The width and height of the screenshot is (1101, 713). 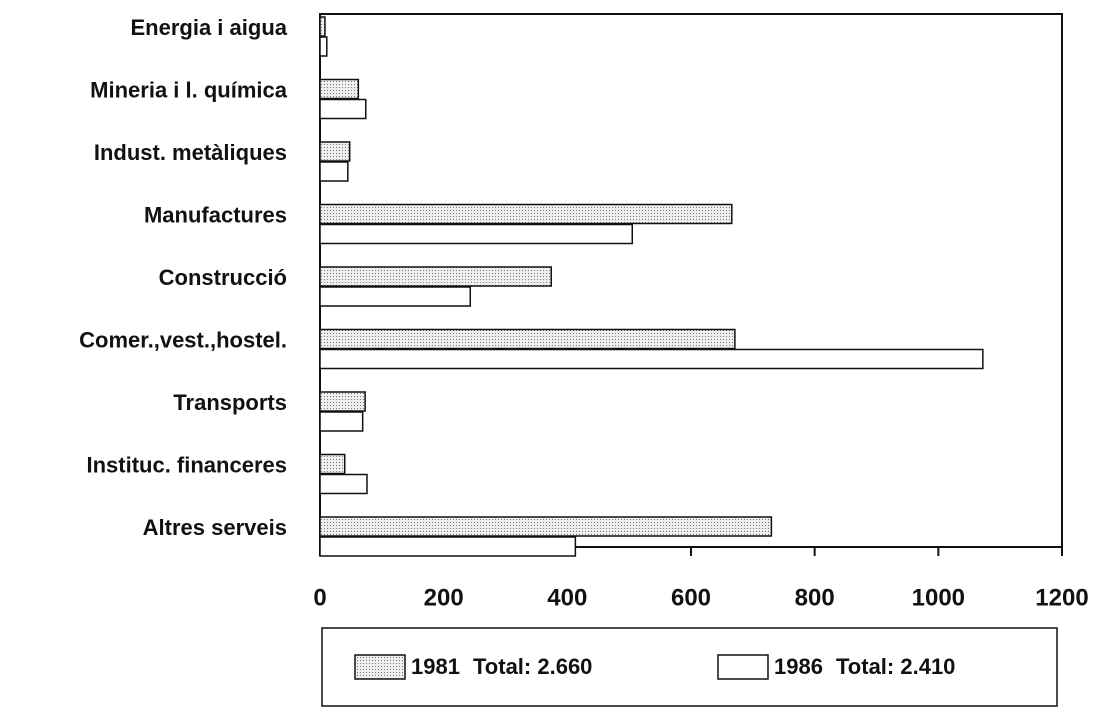 I want to click on x-tick-label: 200, so click(x=444, y=597).